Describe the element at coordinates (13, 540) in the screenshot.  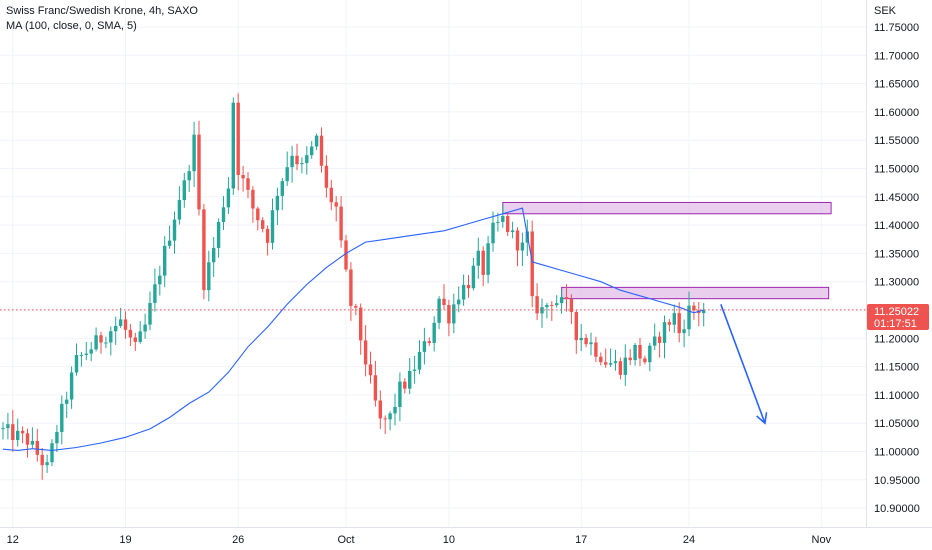
I see `time-tick-label: 12` at that location.